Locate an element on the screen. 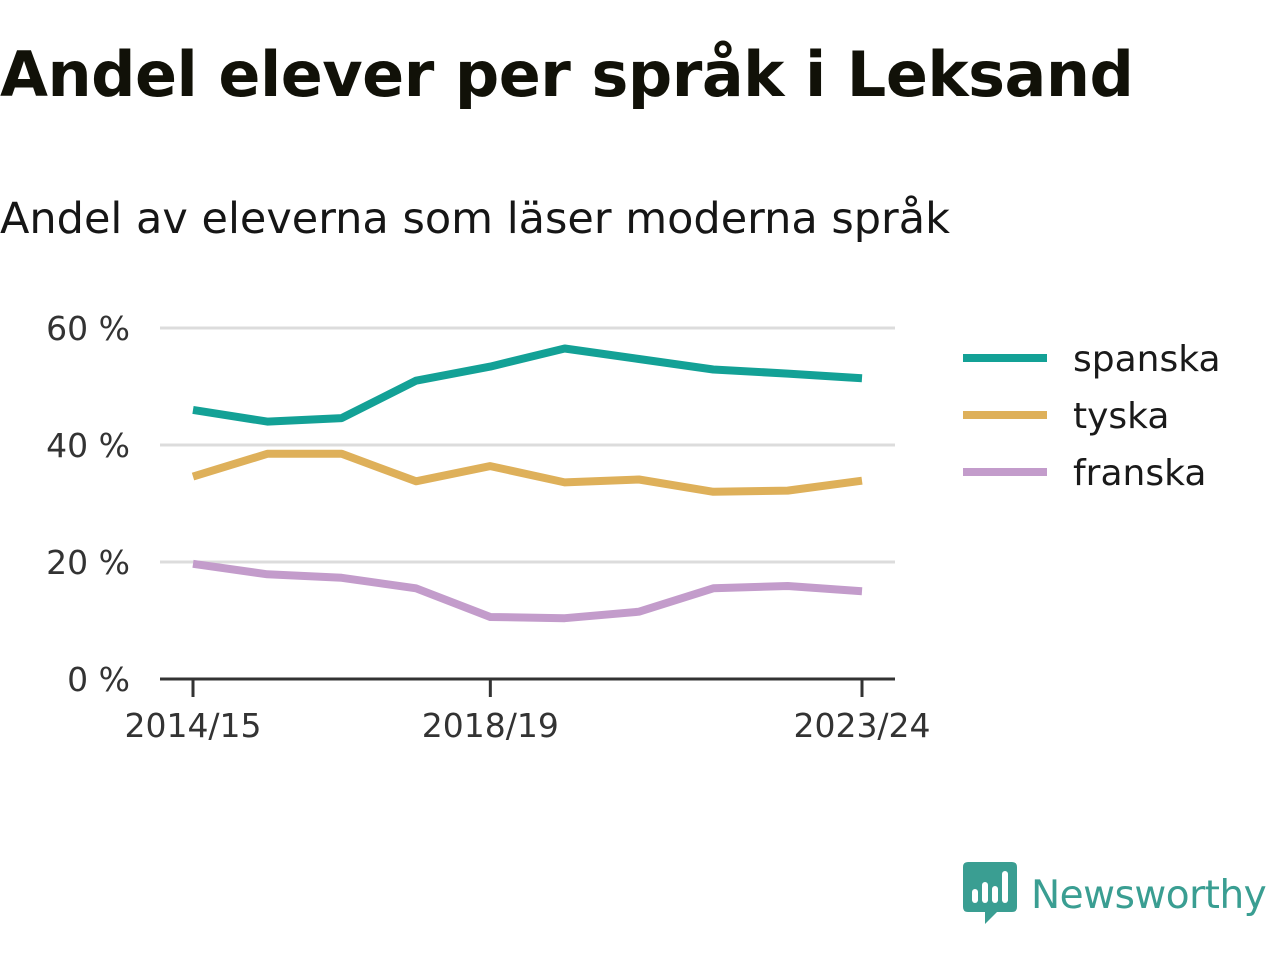 This screenshot has height=960, width=1280. chart-title: Andel elever per språk i Leksand is located at coordinates (567, 74).